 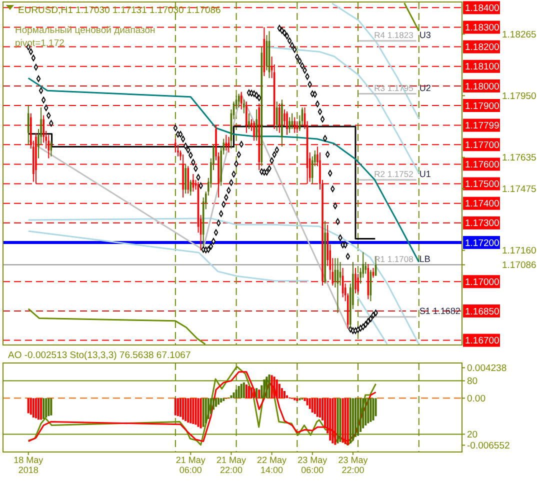 What do you see at coordinates (482, 282) in the screenshot?
I see `ref-line-label: 1.17000` at bounding box center [482, 282].